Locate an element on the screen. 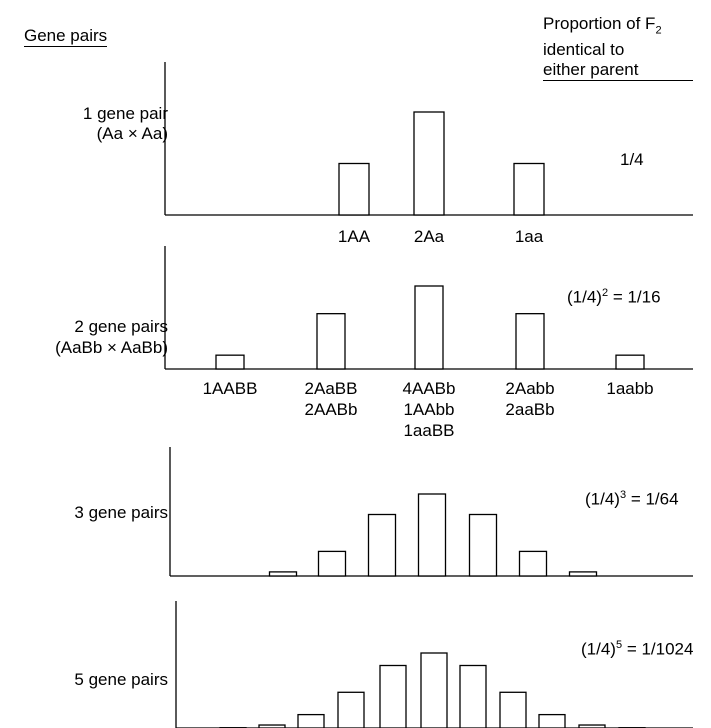 The image size is (711, 728). panel3-proportion: (1/4)3 = 1/64 is located at coordinates (632, 497).